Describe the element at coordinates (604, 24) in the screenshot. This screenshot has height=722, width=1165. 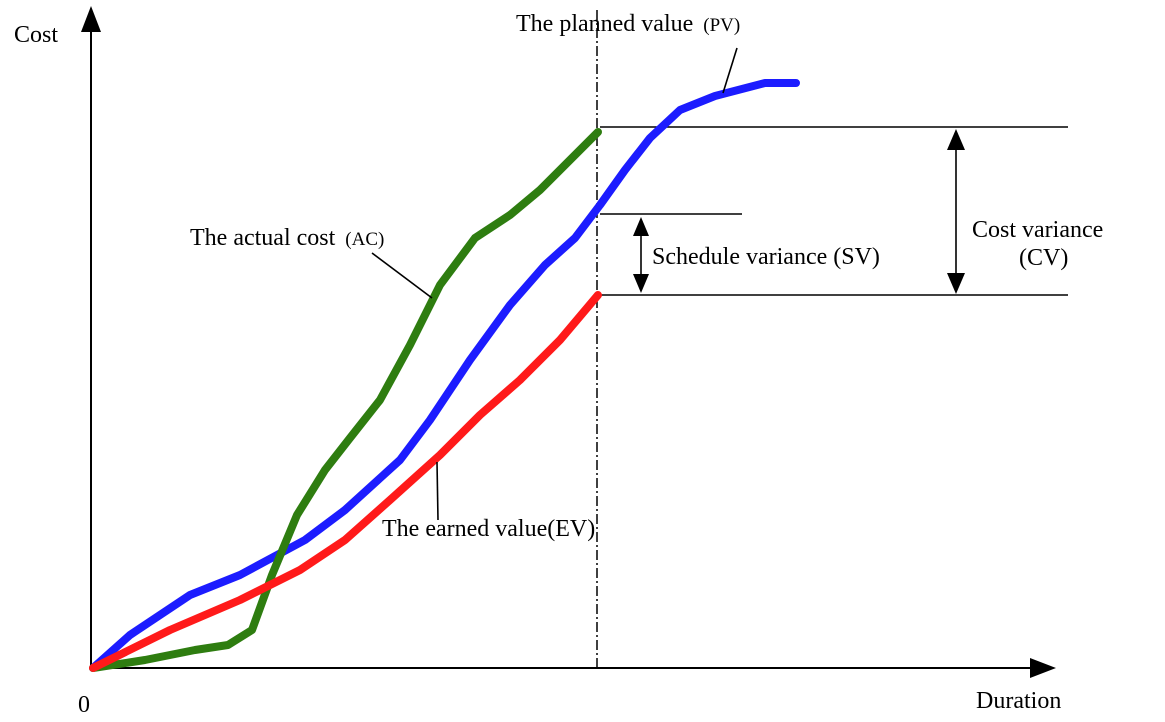
I see `pv-label-text: The planned value` at that location.